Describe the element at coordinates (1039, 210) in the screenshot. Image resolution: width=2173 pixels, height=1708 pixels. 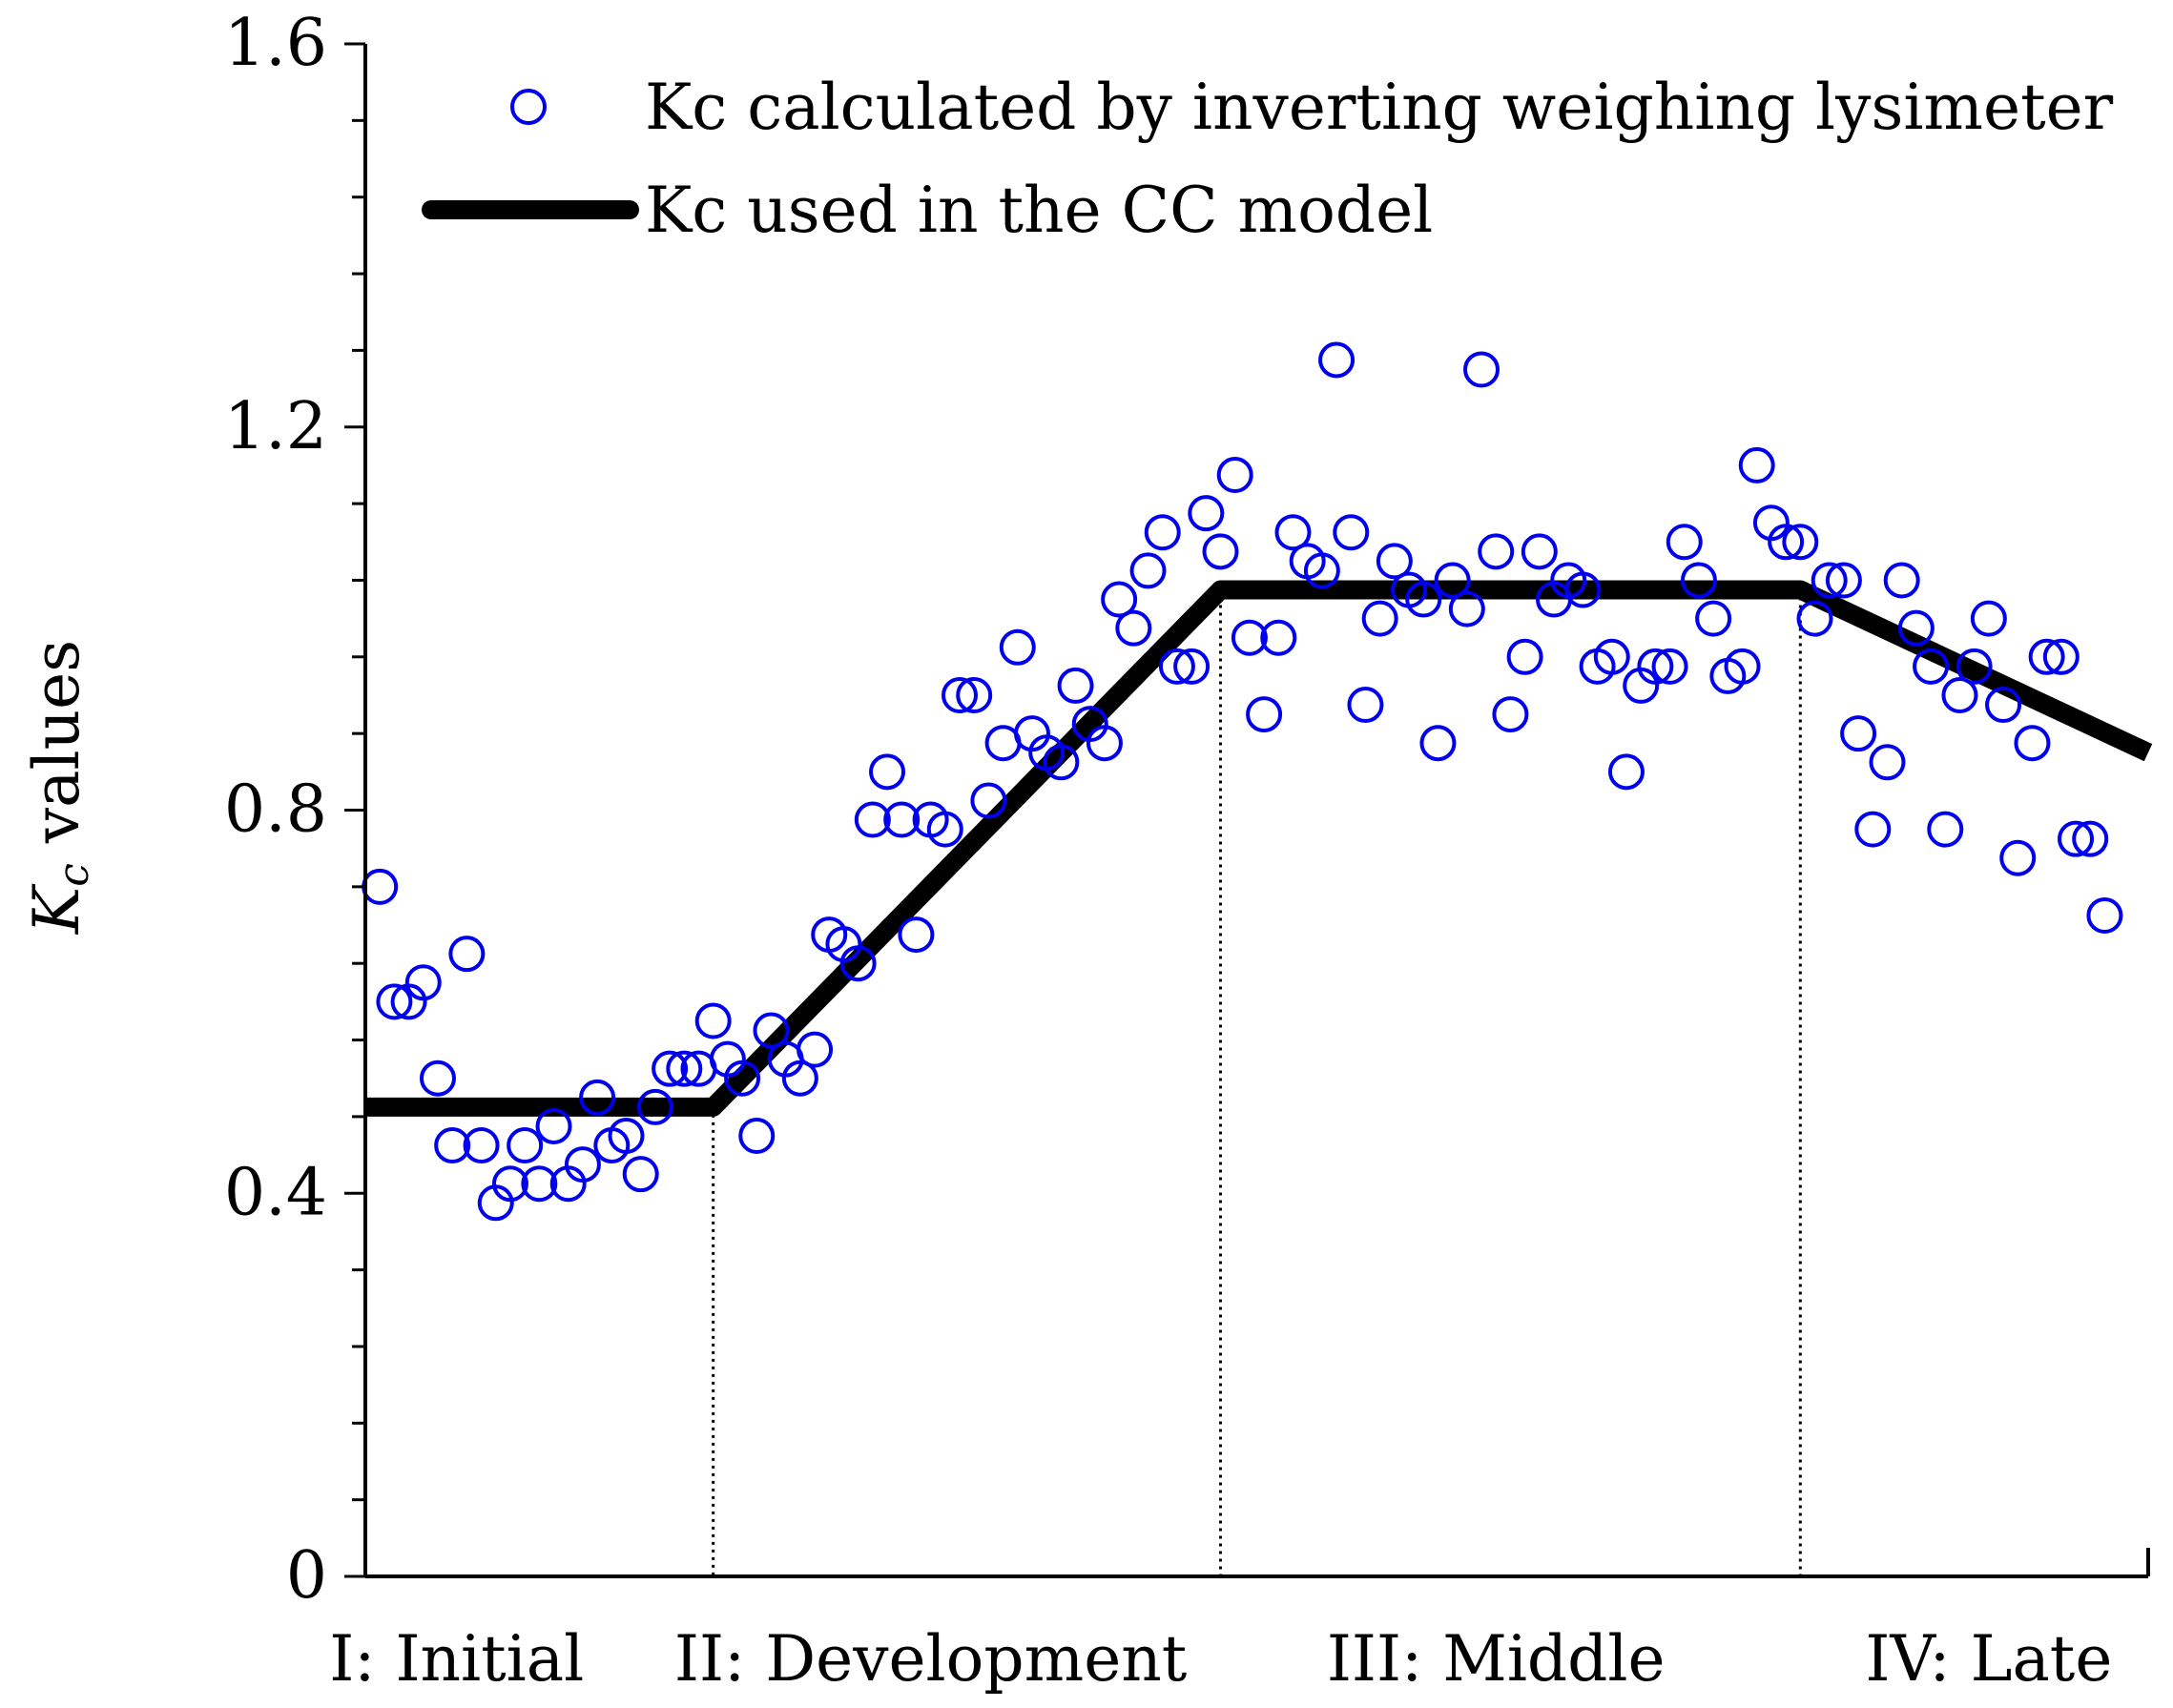
I see `legend-label-line: Kc used in the CC model` at that location.